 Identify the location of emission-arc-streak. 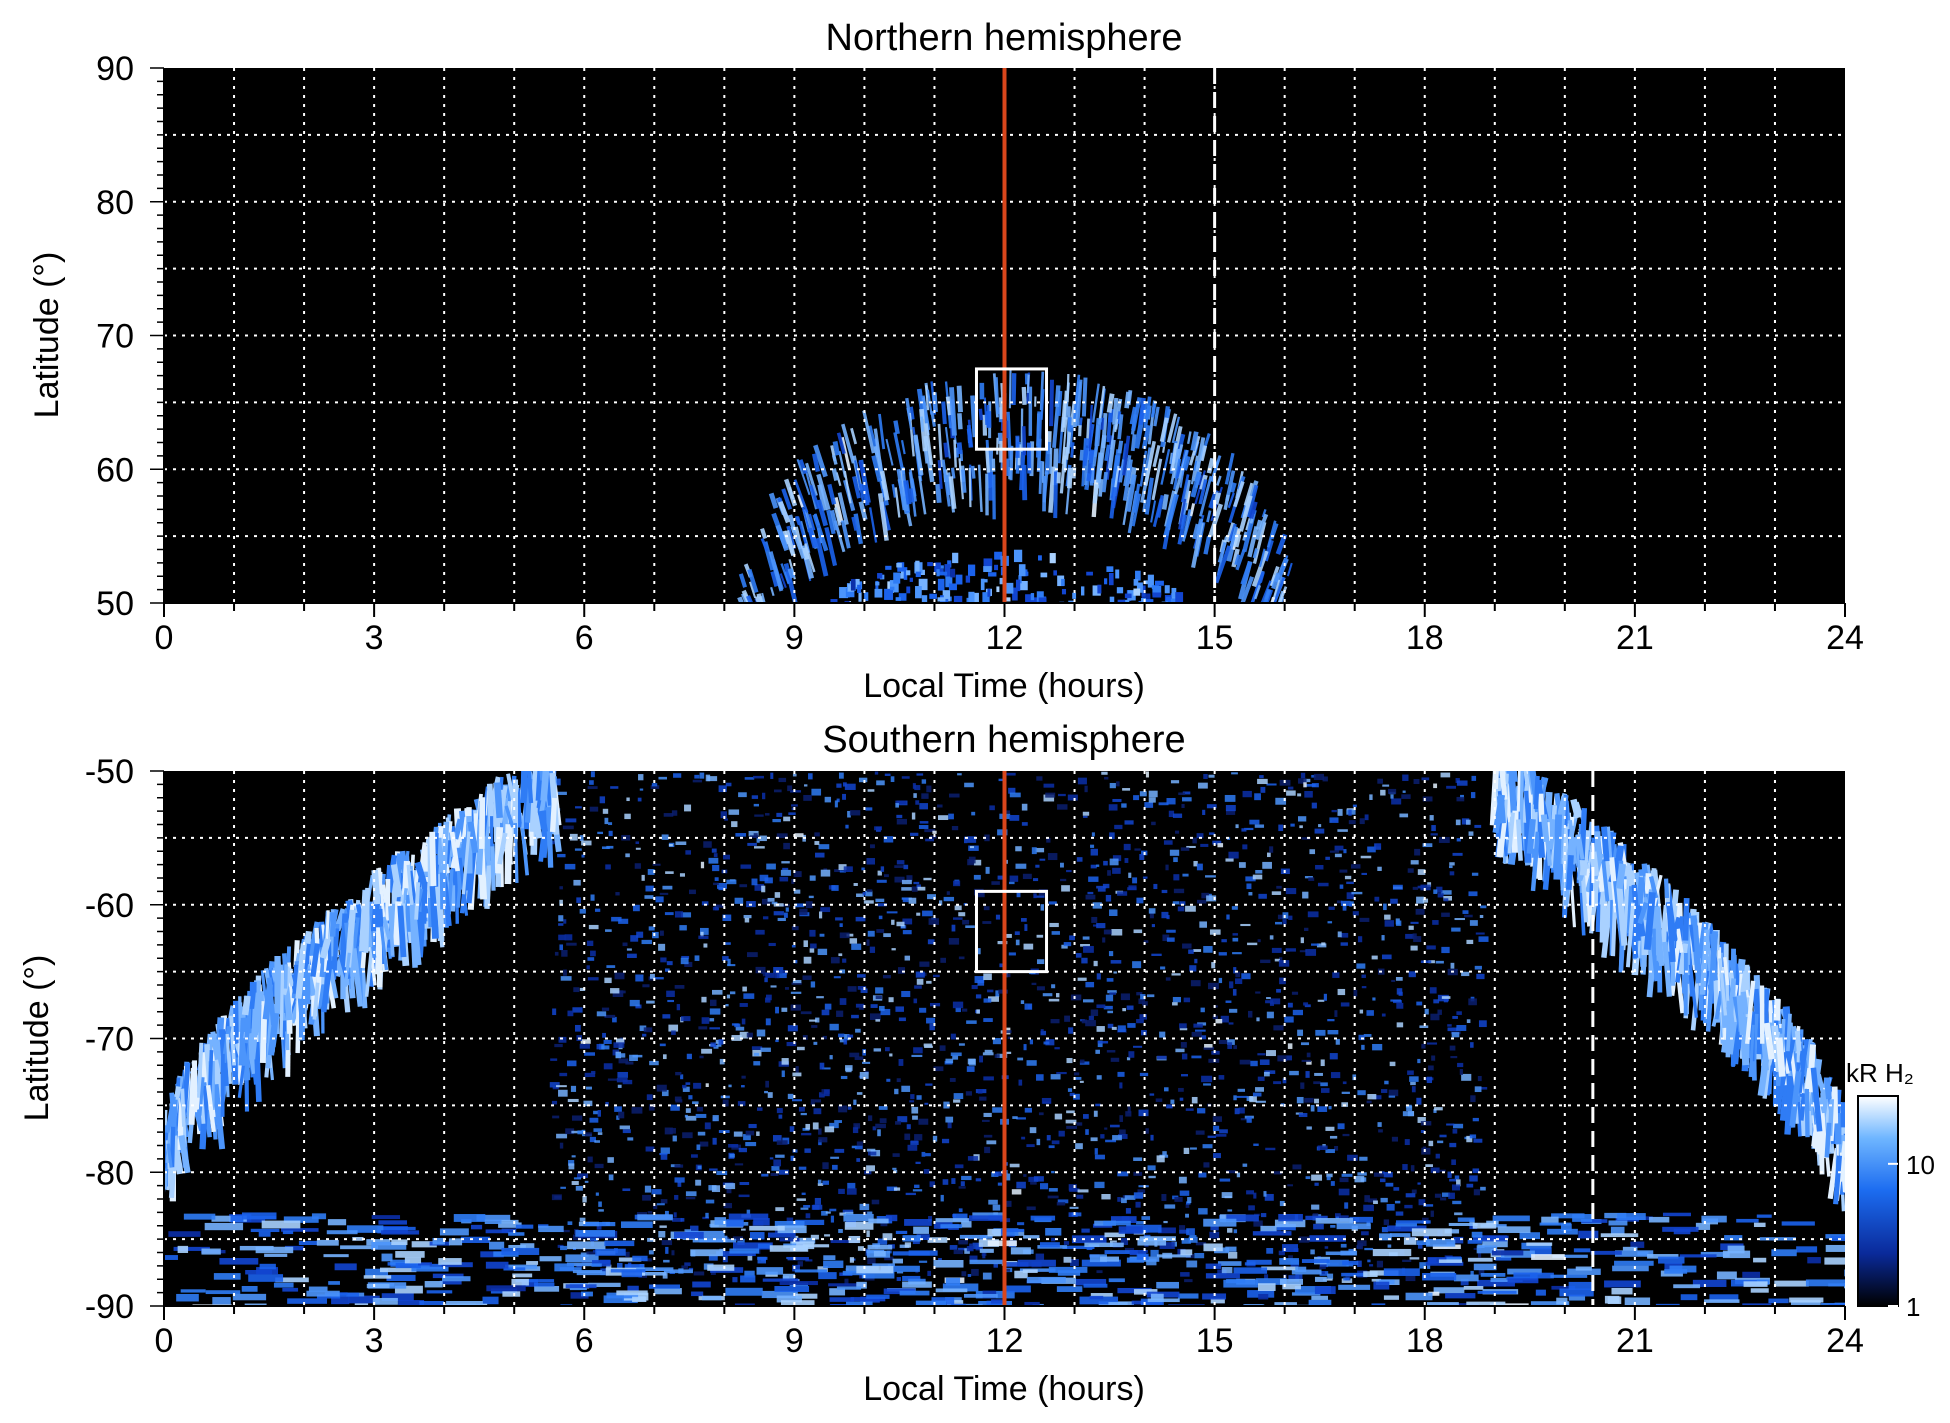
(379, 957).